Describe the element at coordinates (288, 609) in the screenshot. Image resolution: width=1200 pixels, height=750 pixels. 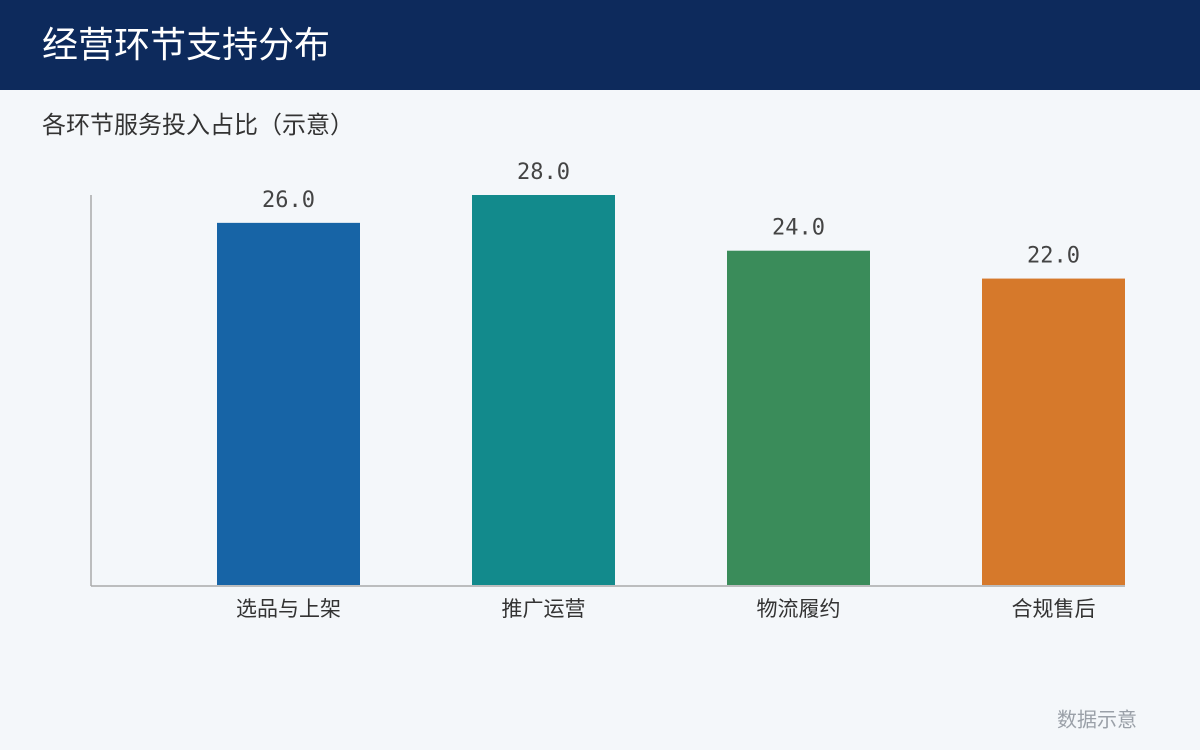
I see `x-tick-label: 选品与上架` at that location.